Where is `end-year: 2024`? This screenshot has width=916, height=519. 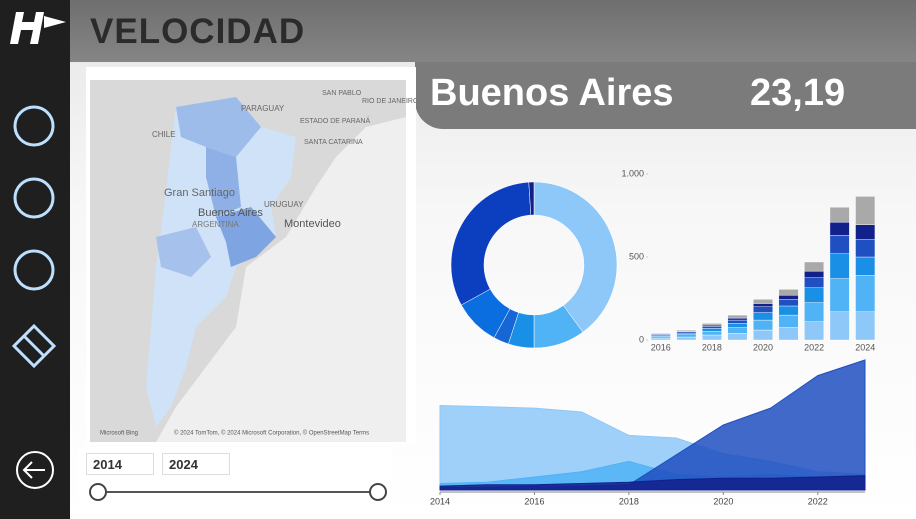 end-year: 2024 is located at coordinates (196, 464).